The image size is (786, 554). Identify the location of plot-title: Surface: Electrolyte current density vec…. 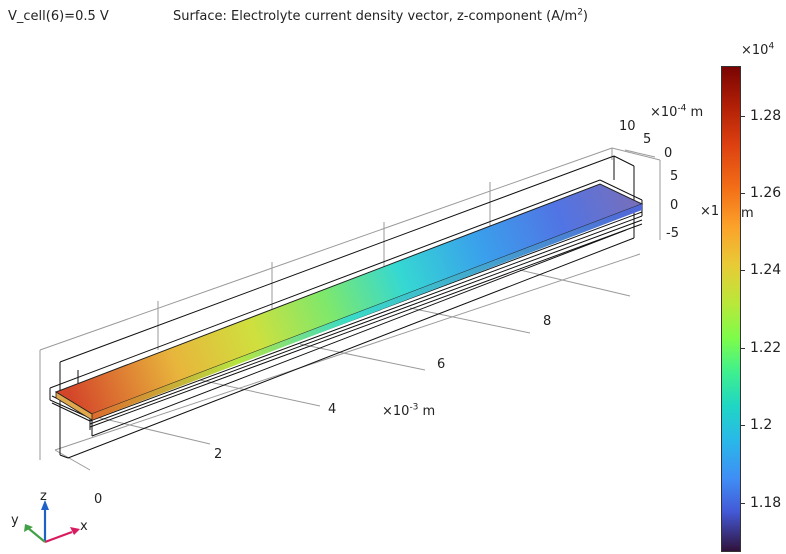
(380, 15).